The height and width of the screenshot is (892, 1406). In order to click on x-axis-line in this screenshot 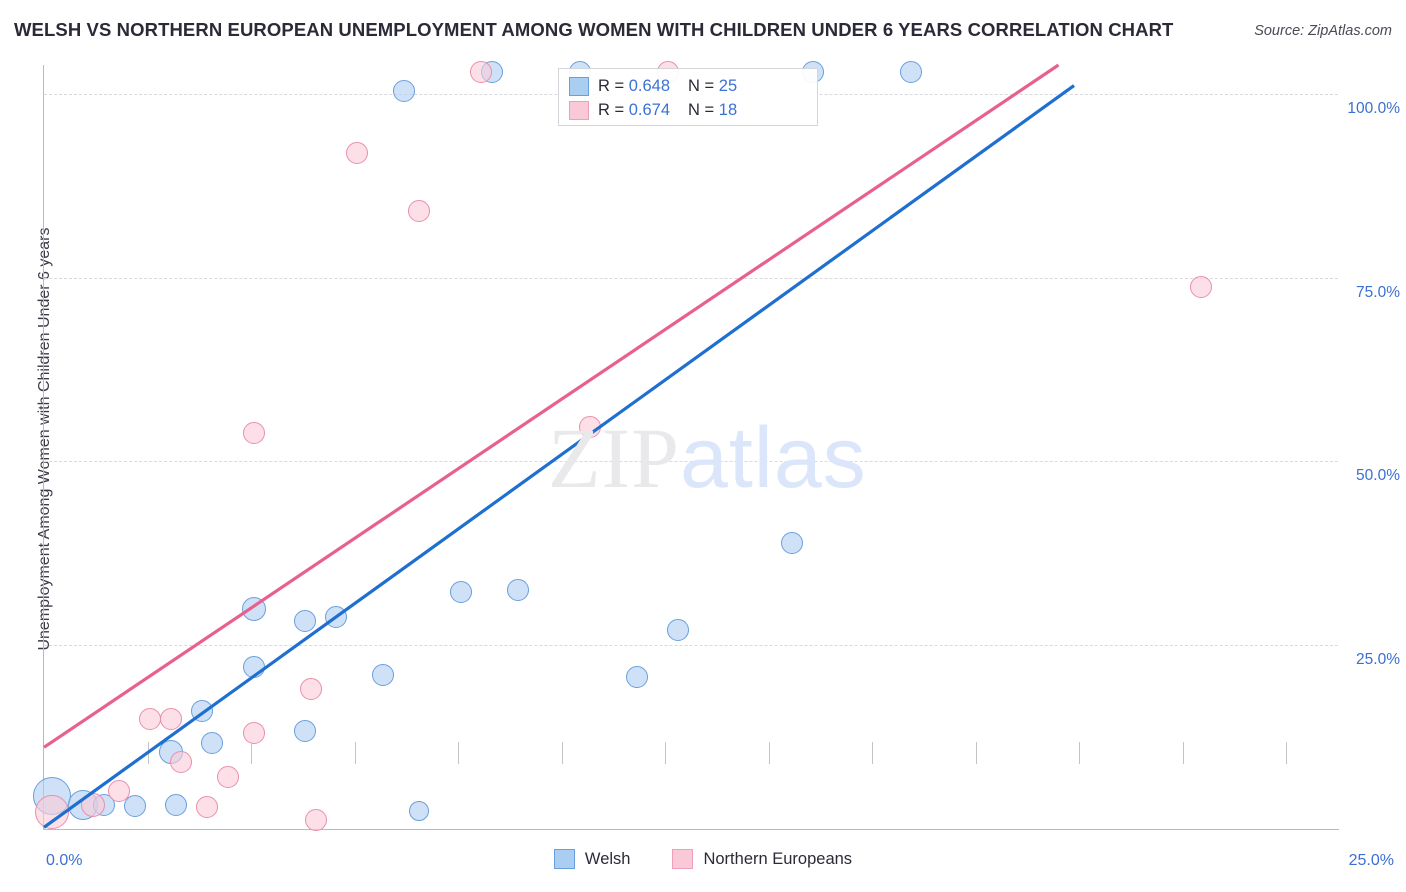, I will do `click(691, 829)`.